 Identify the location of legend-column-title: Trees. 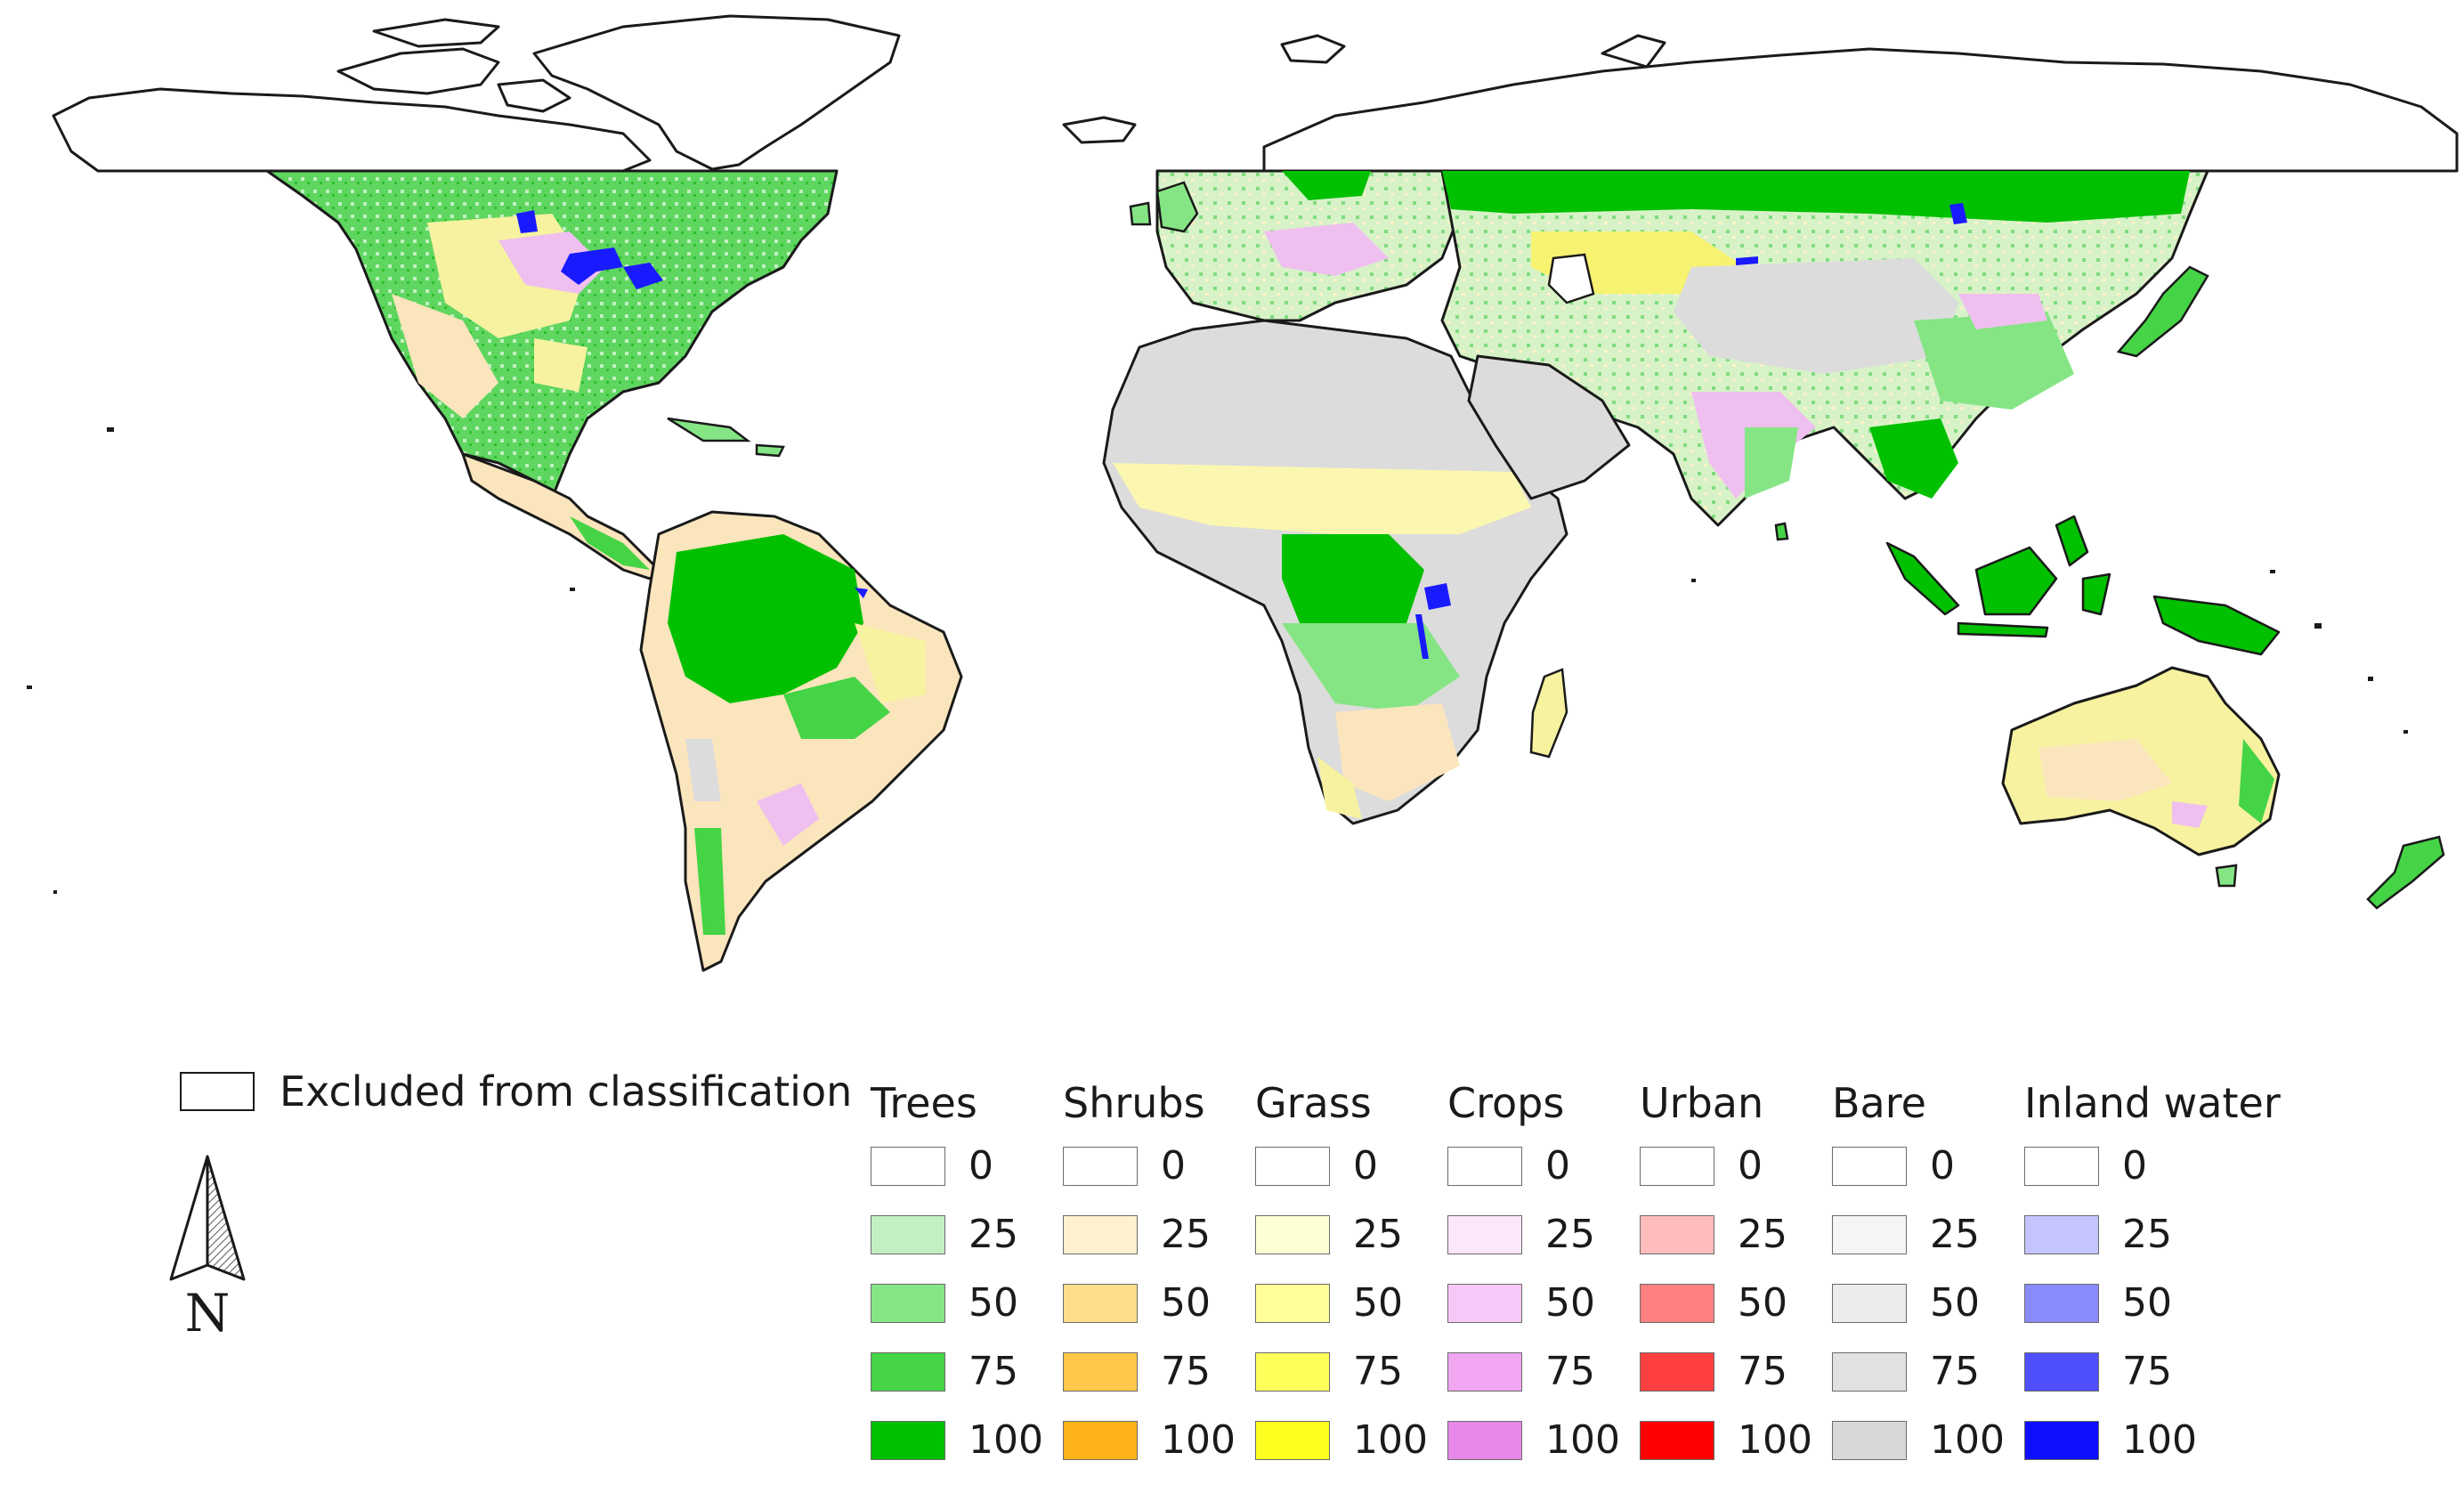
(924, 1103).